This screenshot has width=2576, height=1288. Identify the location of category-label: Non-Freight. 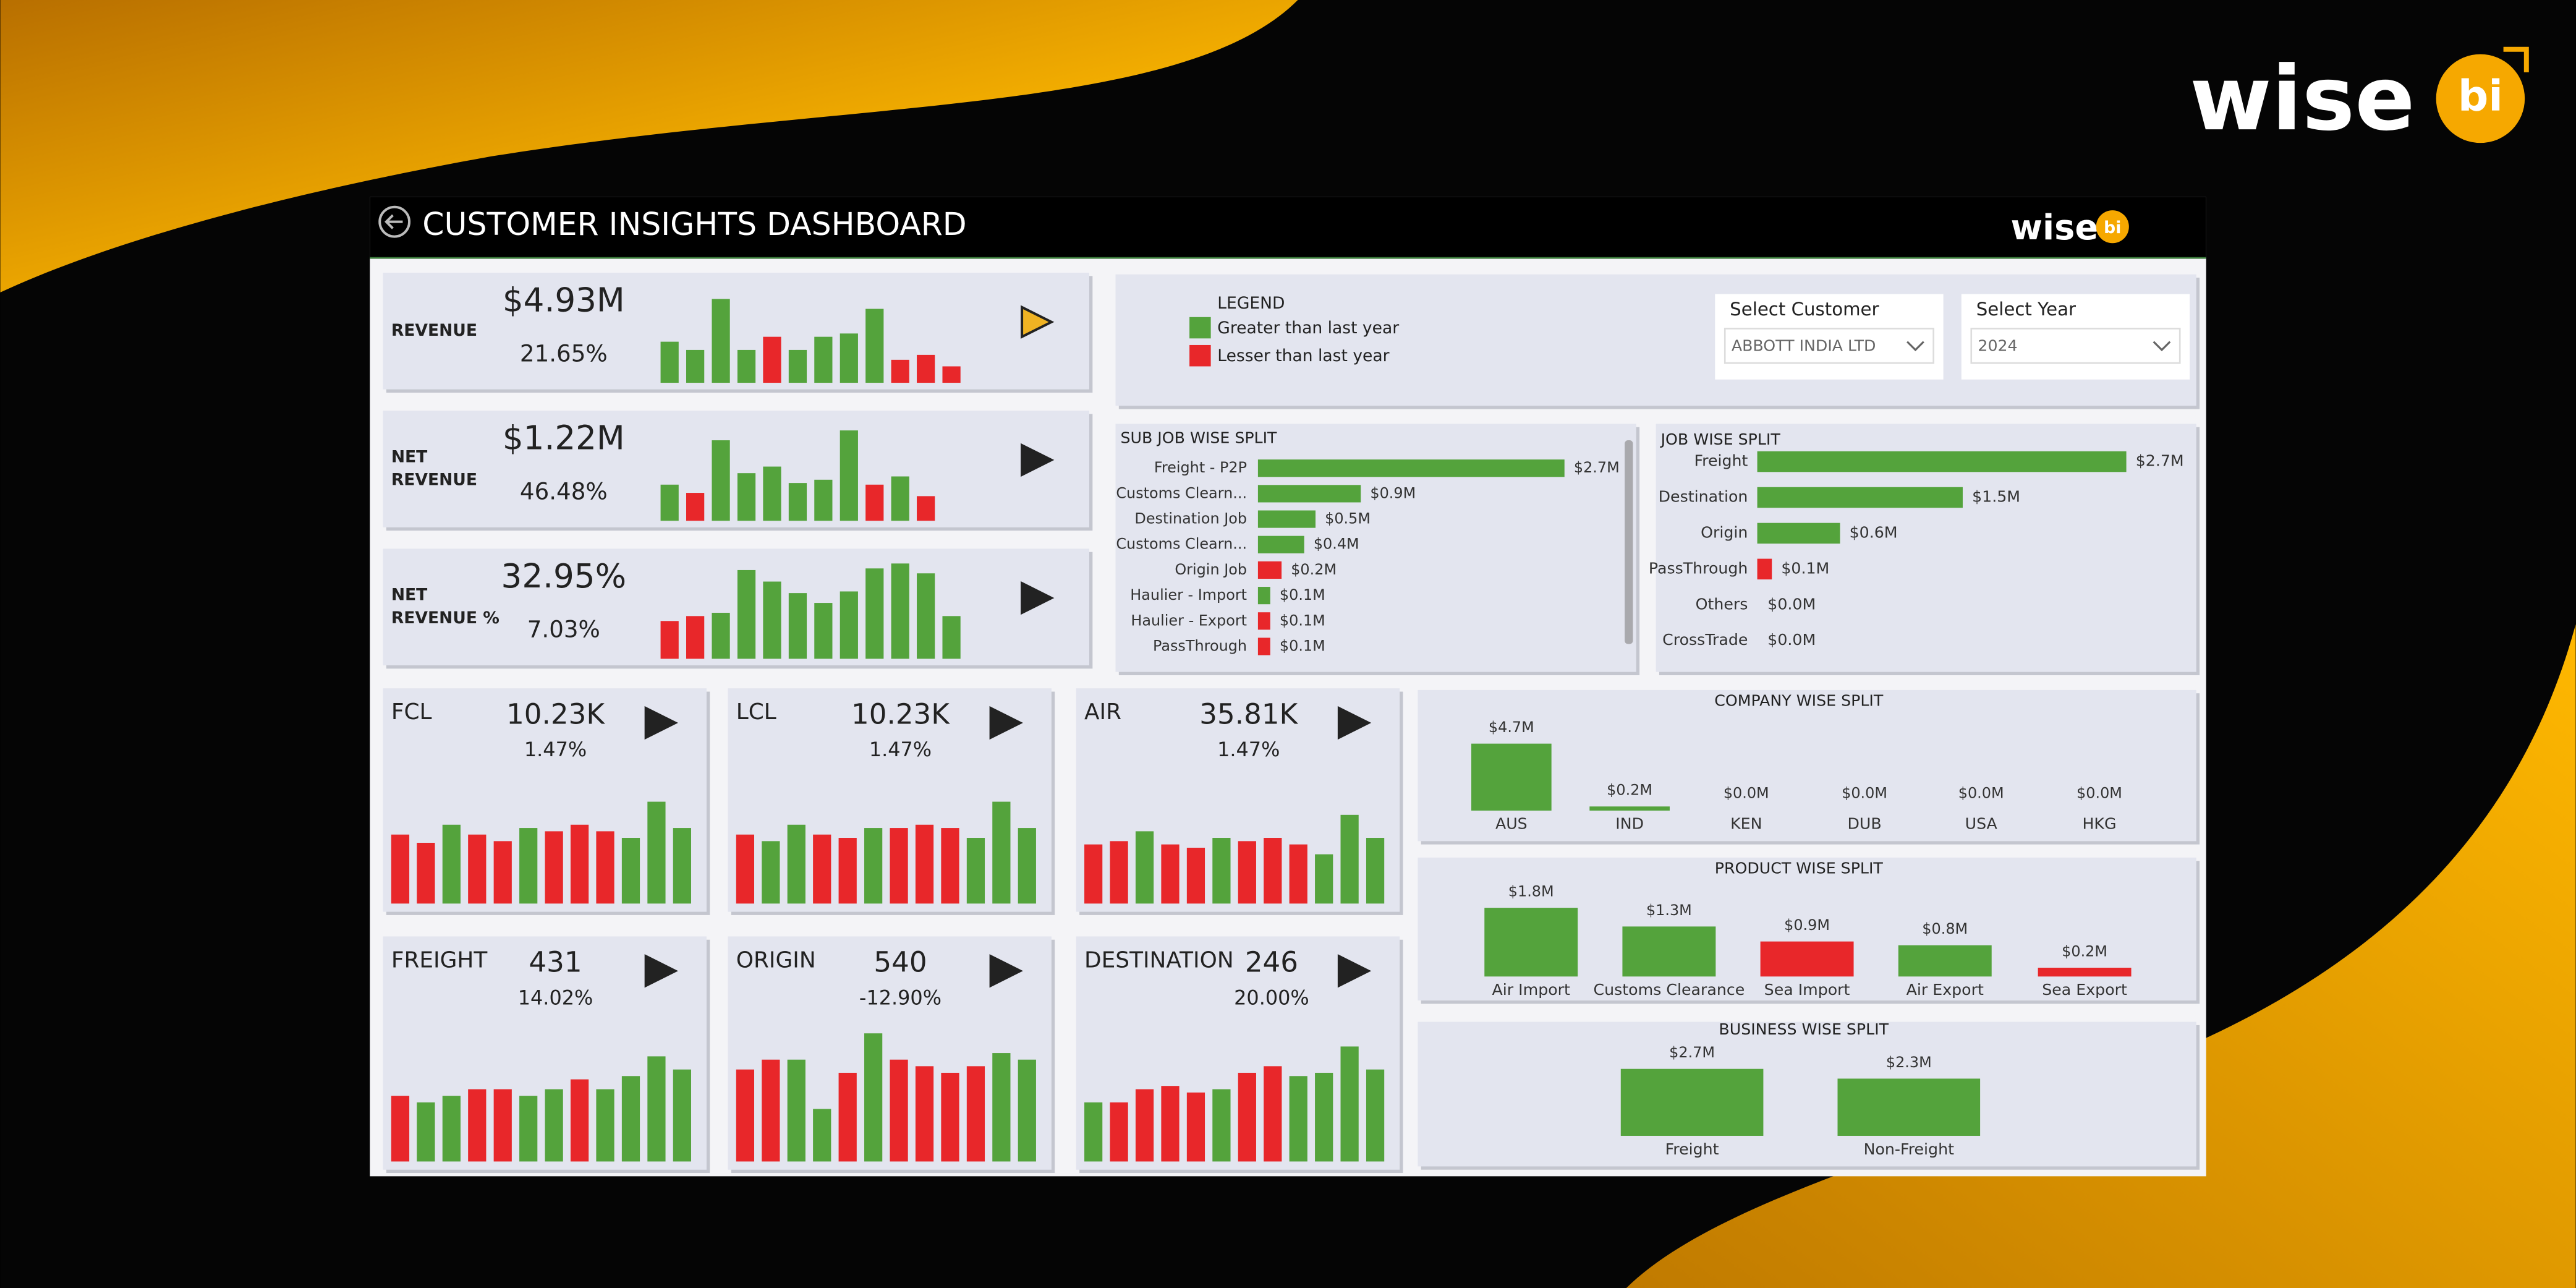
(1909, 1149).